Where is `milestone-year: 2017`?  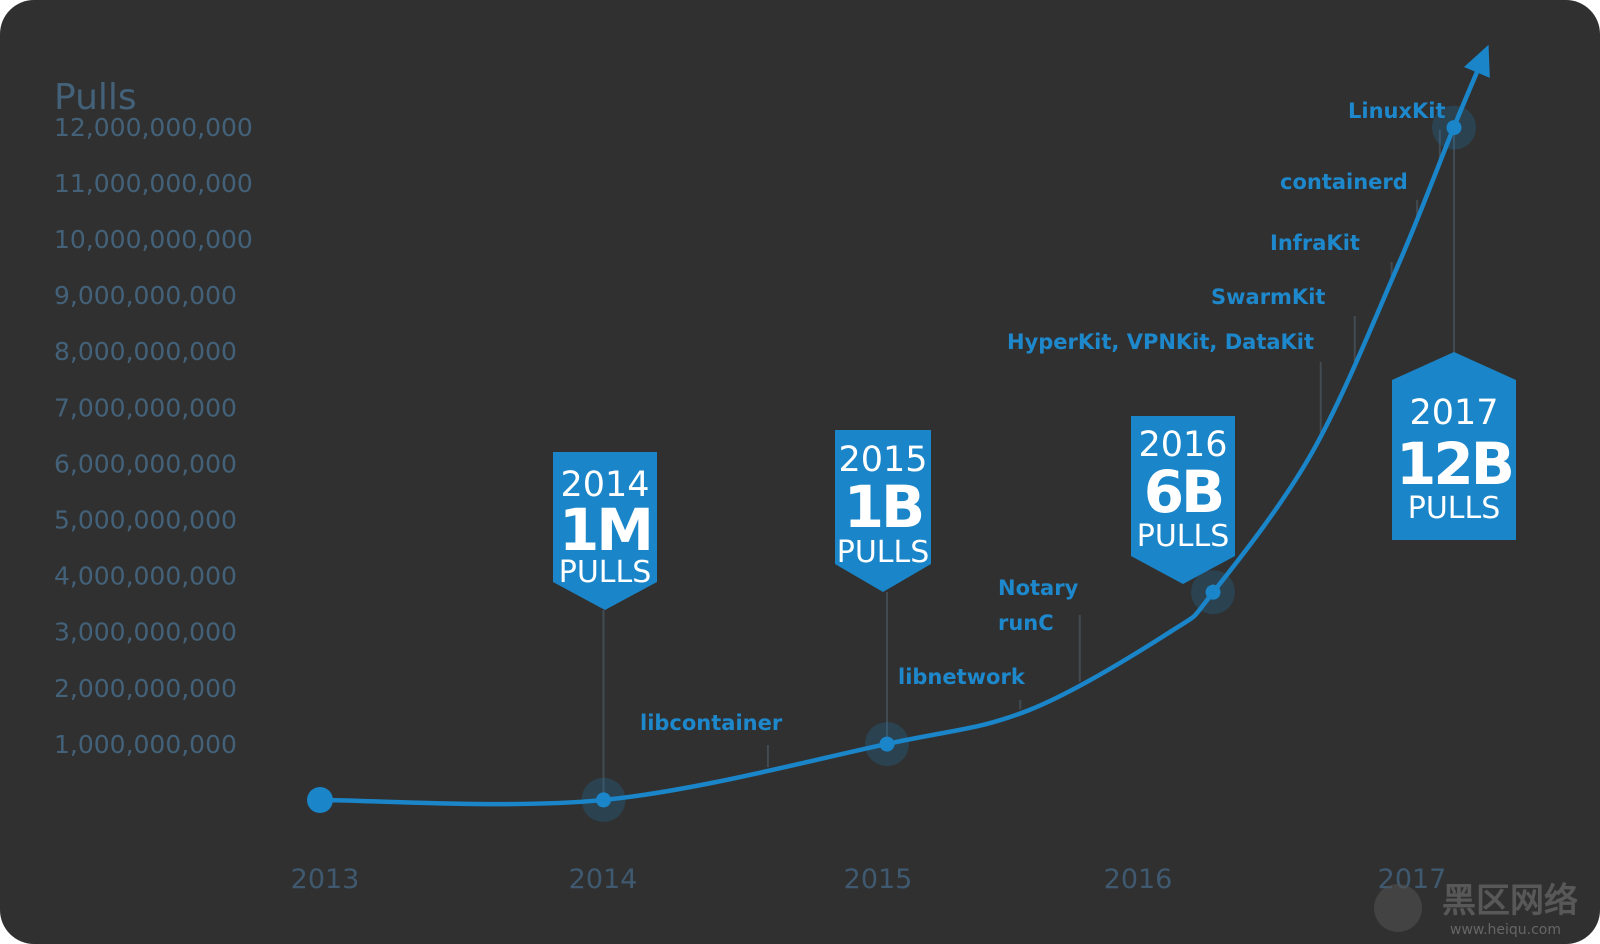 milestone-year: 2017 is located at coordinates (1453, 413).